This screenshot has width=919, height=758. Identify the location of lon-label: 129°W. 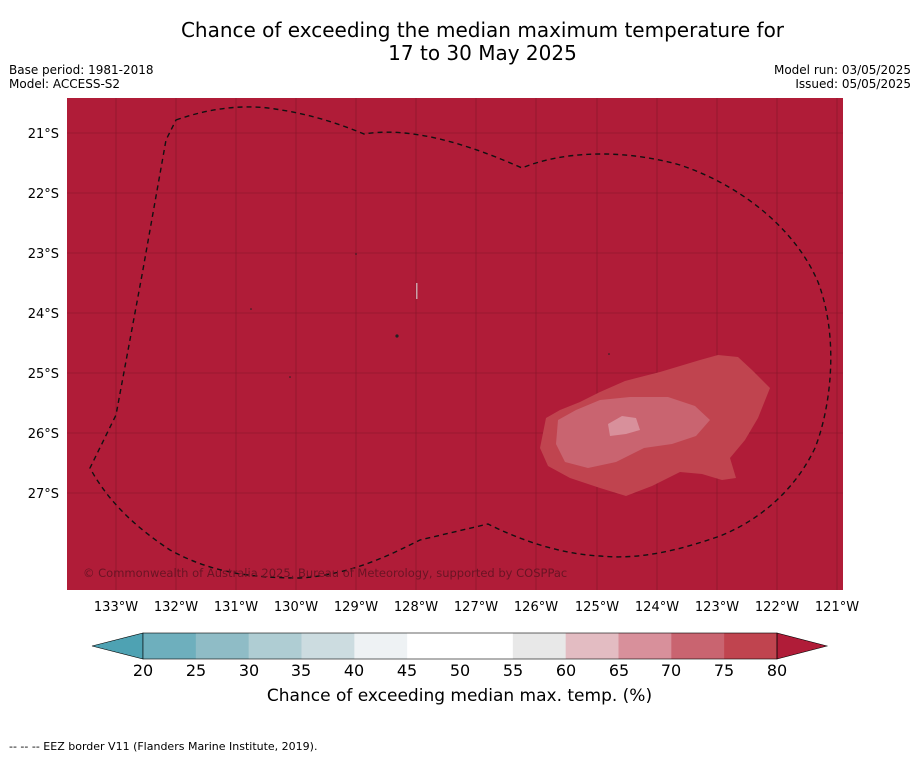
(356, 607).